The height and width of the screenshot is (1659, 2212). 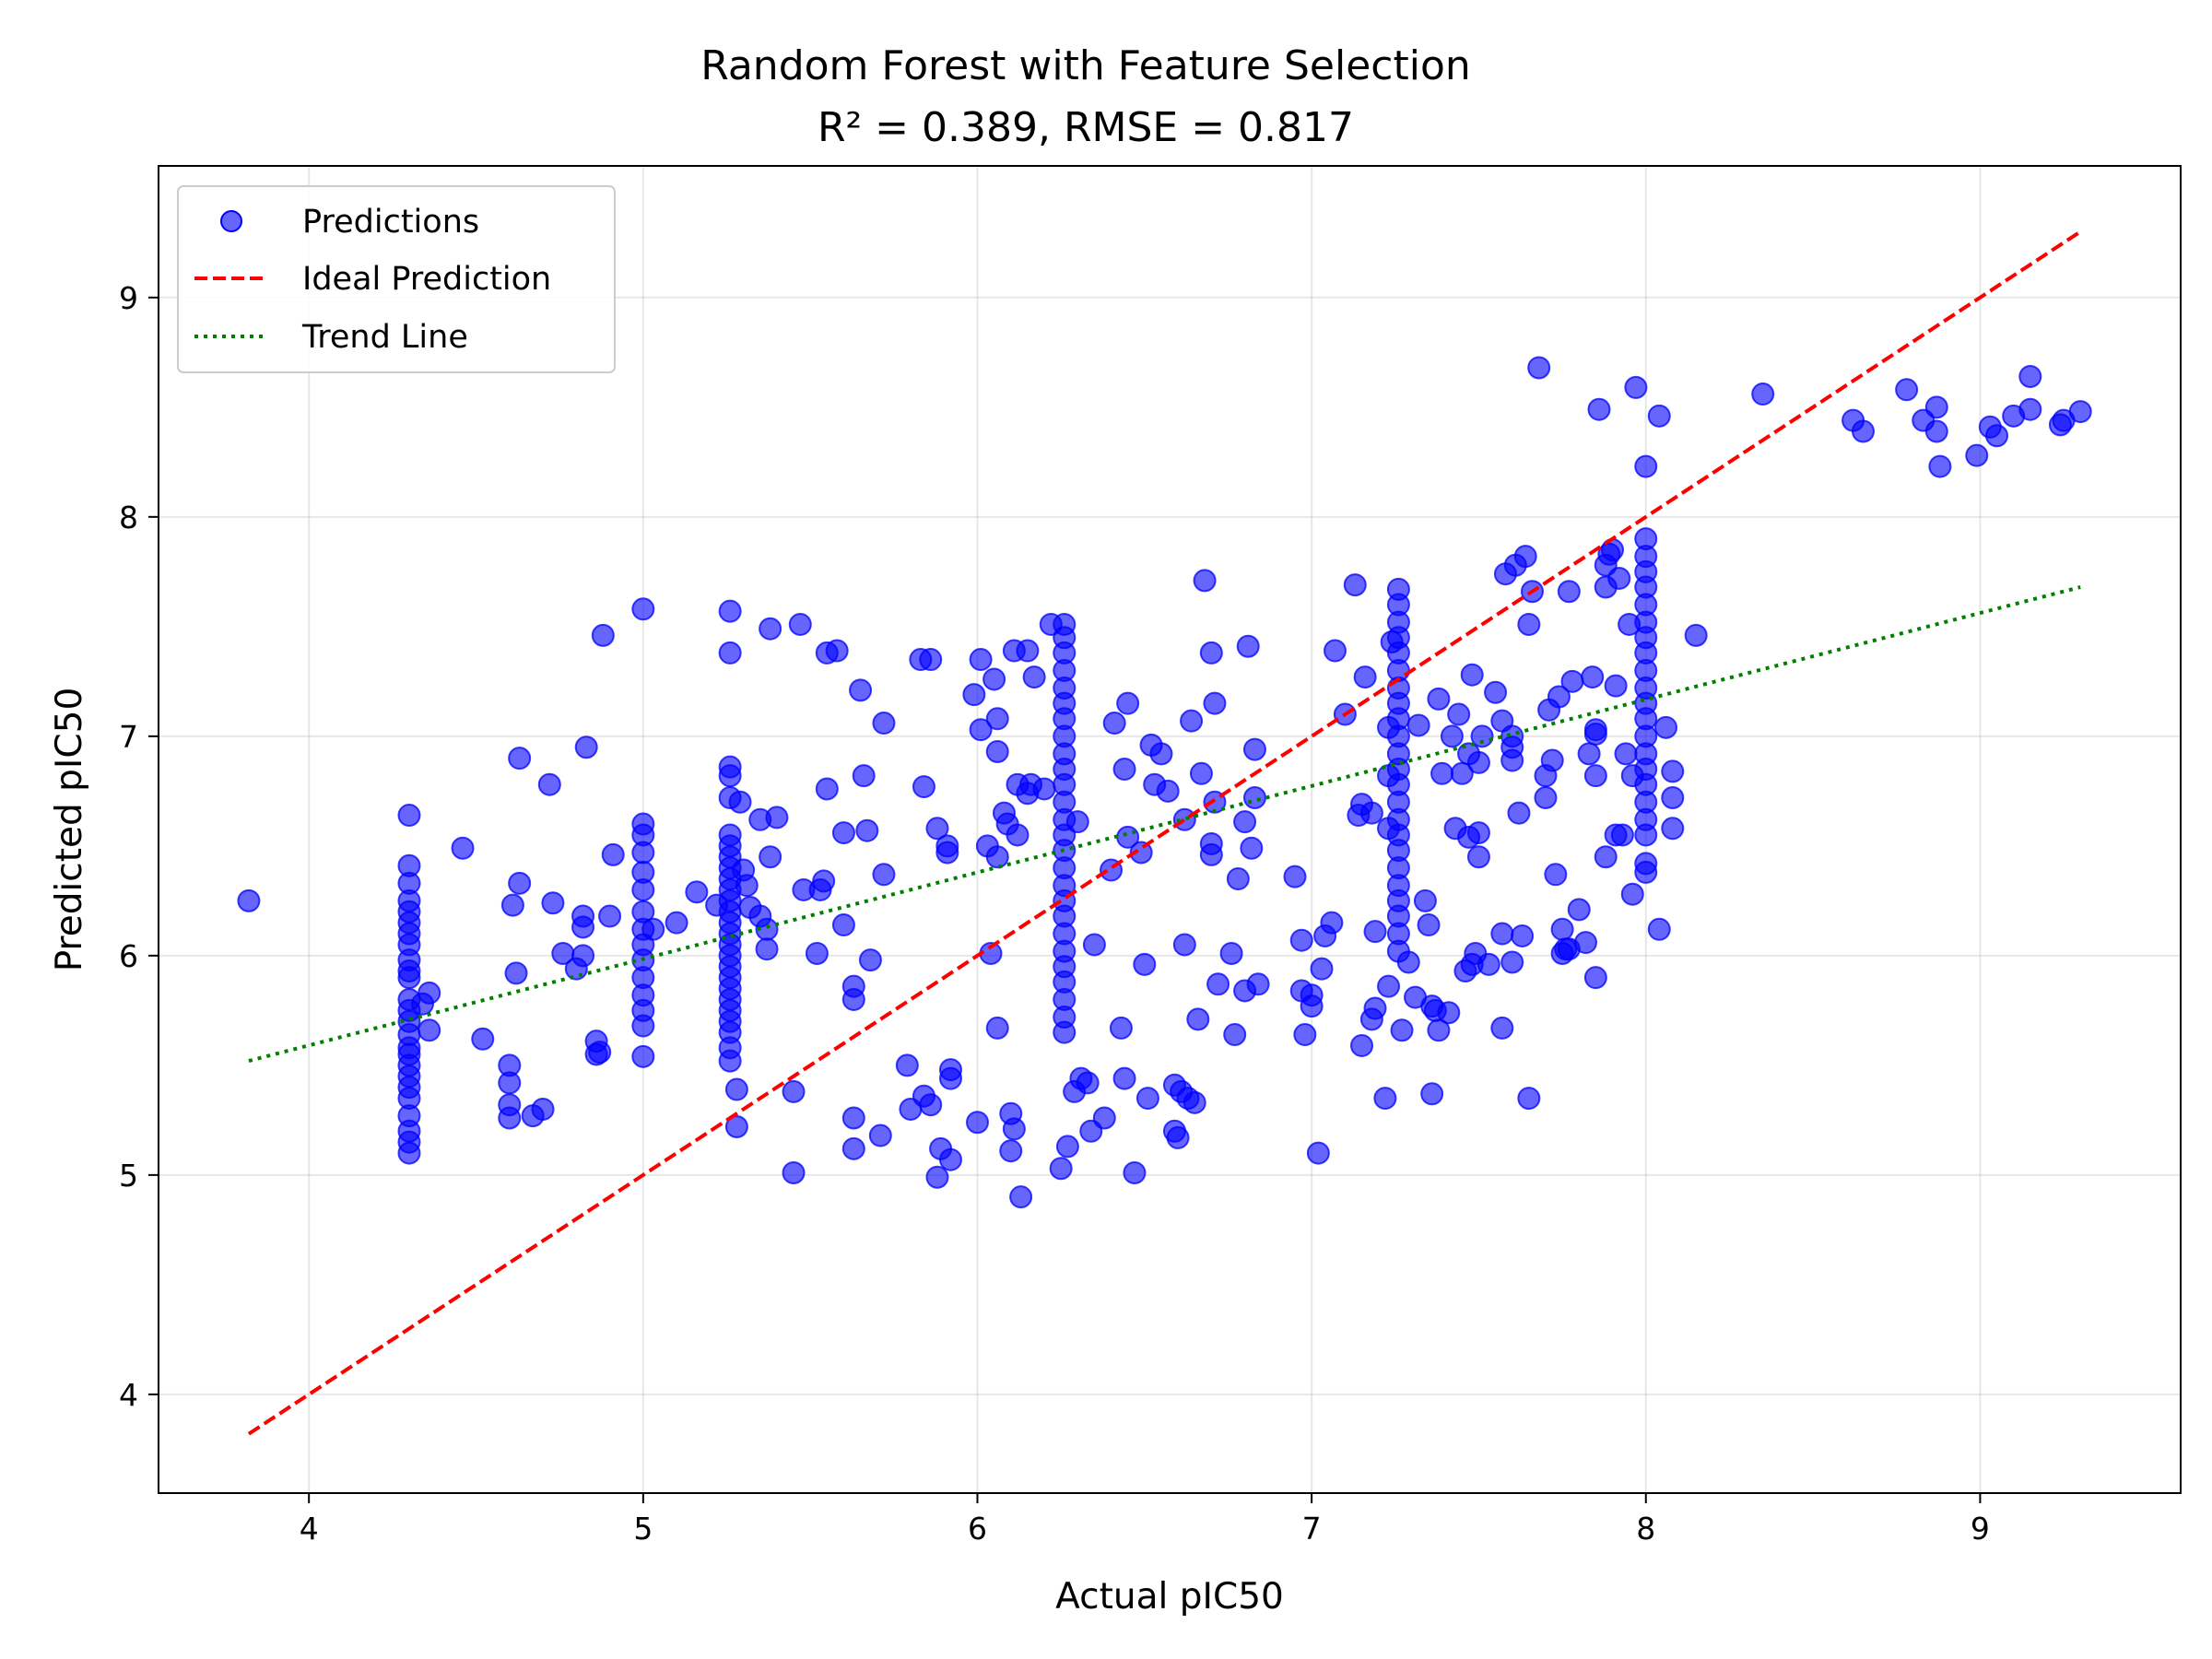 What do you see at coordinates (1085, 65) in the screenshot?
I see `chart-title: Random Forest with Feature Selection` at bounding box center [1085, 65].